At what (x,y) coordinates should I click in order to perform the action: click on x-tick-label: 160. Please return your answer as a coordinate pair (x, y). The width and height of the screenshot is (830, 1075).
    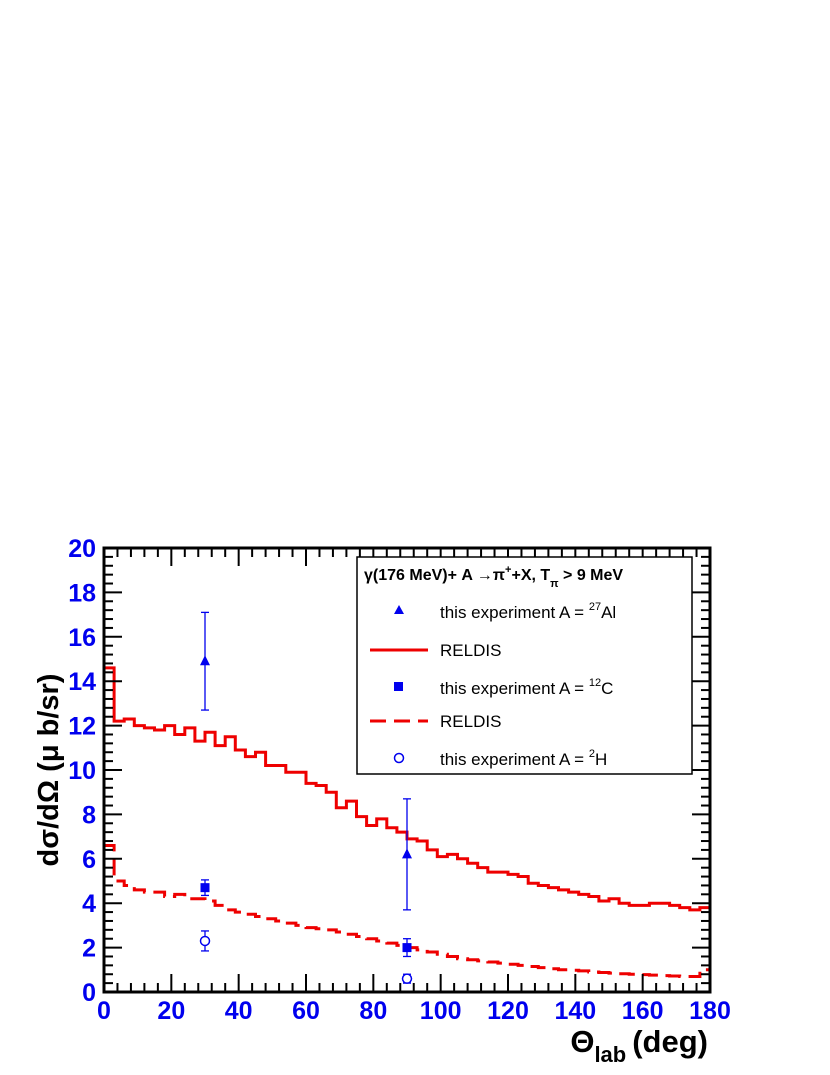
    Looking at the image, I should click on (643, 1011).